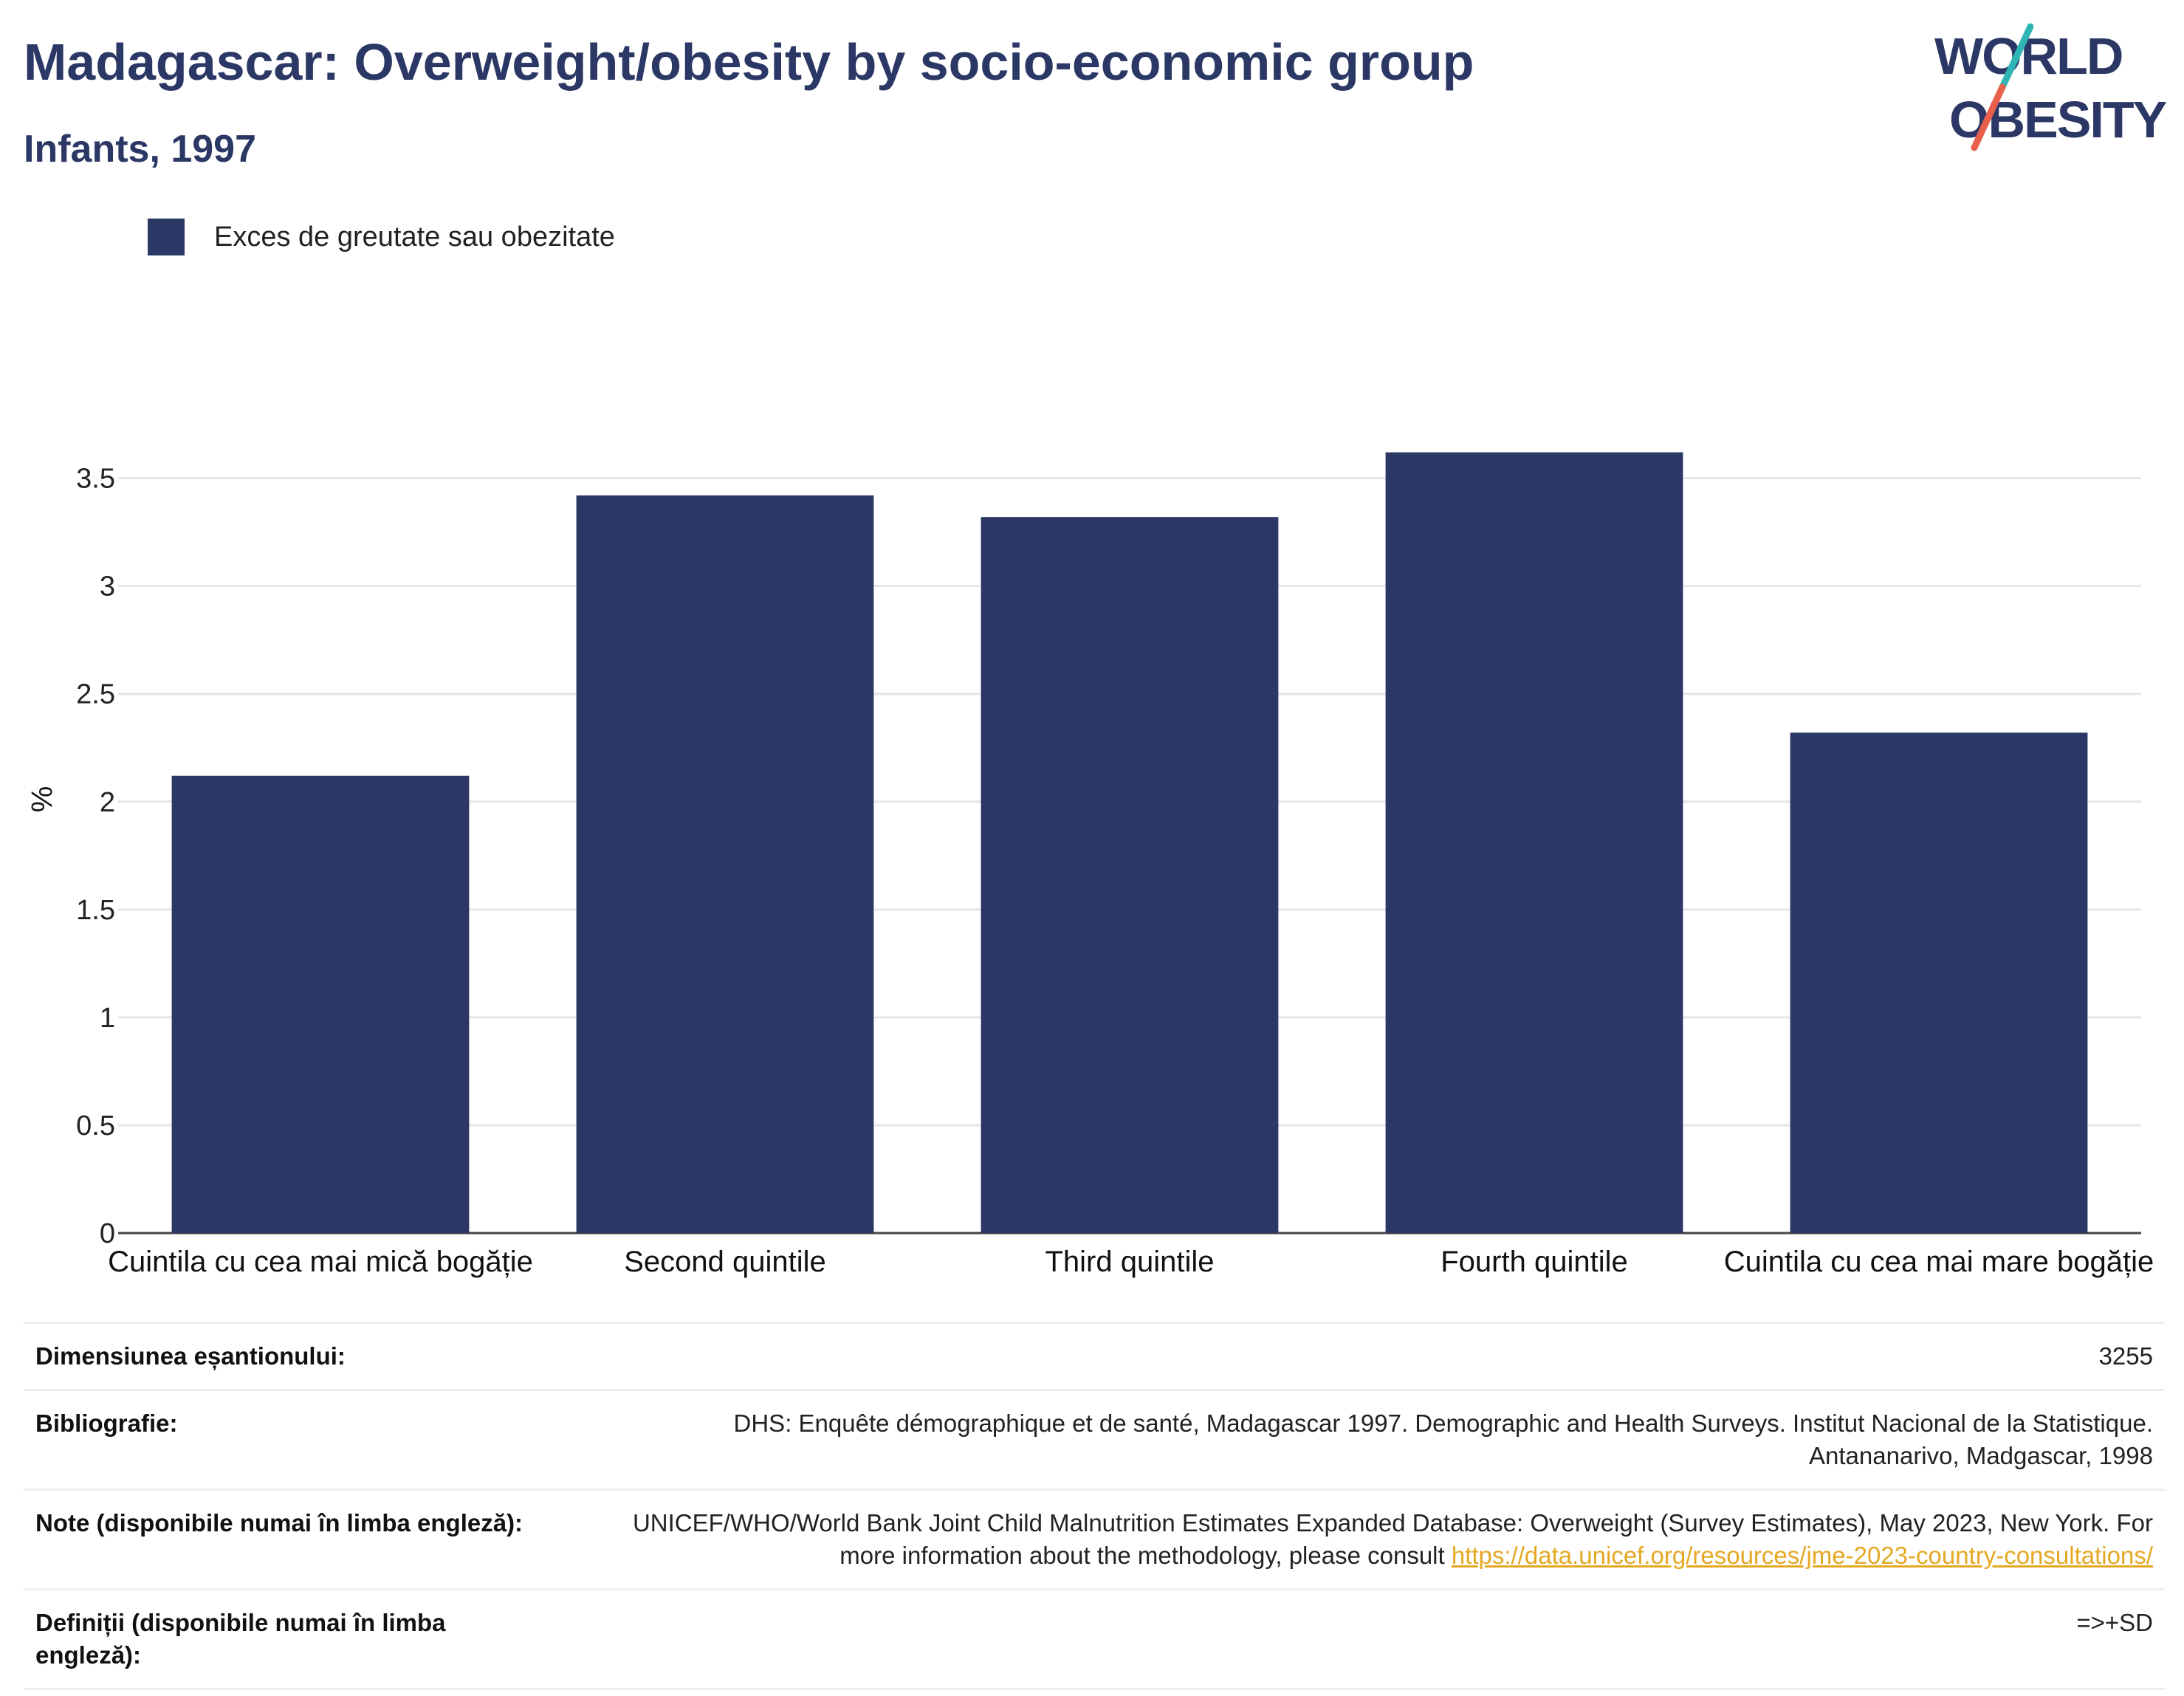 Image resolution: width=2184 pixels, height=1696 pixels. Describe the element at coordinates (1095, 1357) in the screenshot. I see `info-row-sample: Dimensiunea eșantionului: 3255` at that location.